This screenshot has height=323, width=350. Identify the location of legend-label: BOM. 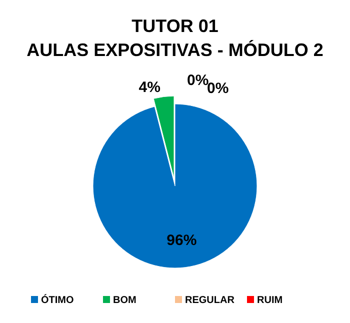
(124, 300).